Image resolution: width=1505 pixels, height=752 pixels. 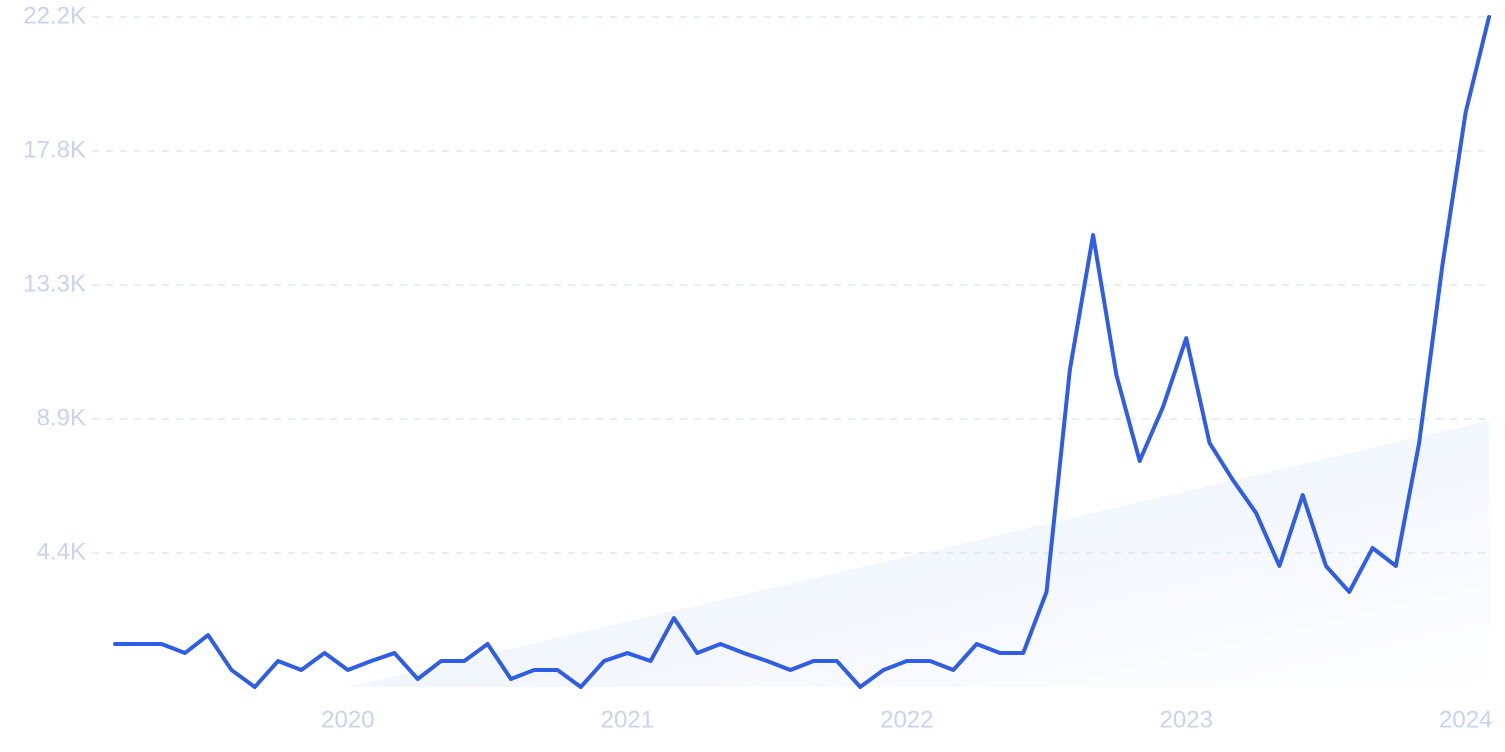 I want to click on x-tick-label: 2023, so click(x=1186, y=719).